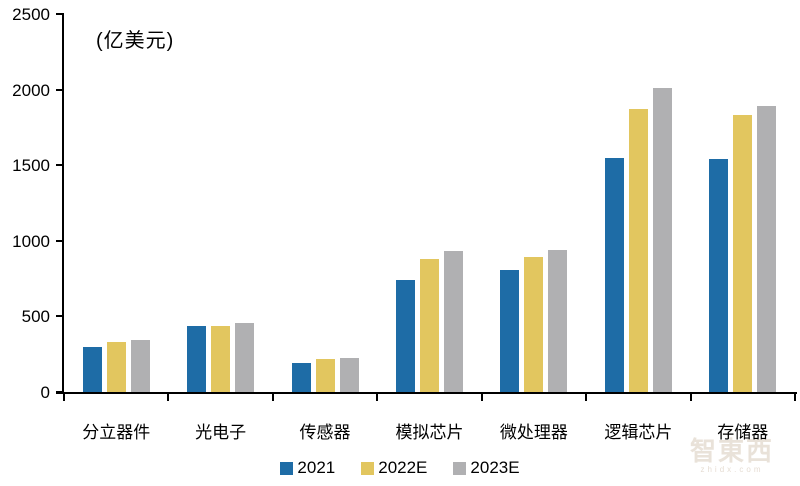 This screenshot has width=800, height=486. Describe the element at coordinates (92, 369) in the screenshot. I see `bar-2021-分立器件` at that location.